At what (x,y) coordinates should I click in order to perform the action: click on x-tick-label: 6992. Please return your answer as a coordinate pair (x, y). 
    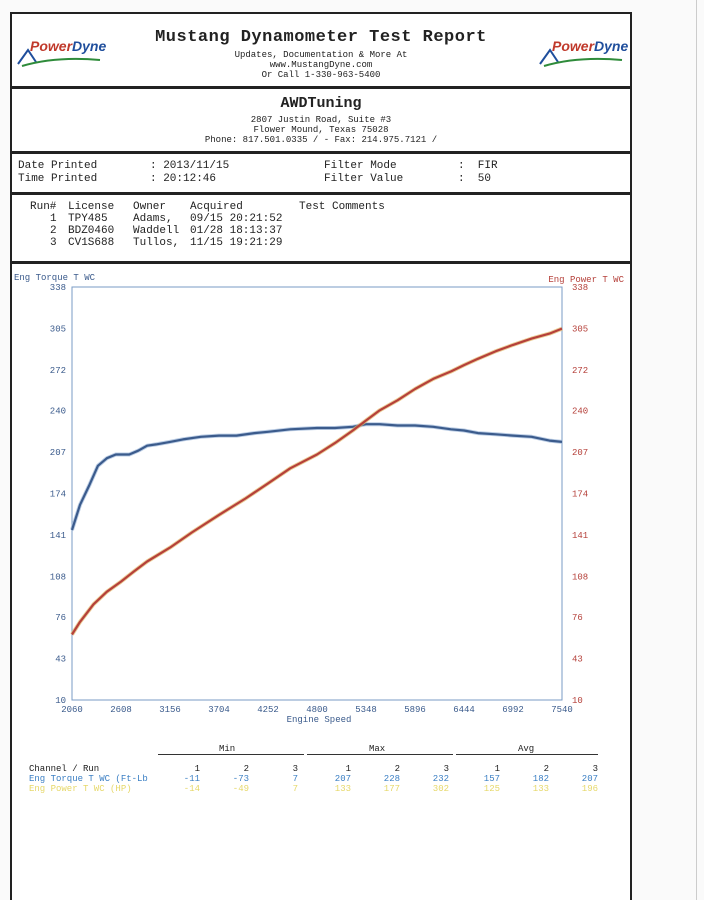
    Looking at the image, I should click on (513, 710).